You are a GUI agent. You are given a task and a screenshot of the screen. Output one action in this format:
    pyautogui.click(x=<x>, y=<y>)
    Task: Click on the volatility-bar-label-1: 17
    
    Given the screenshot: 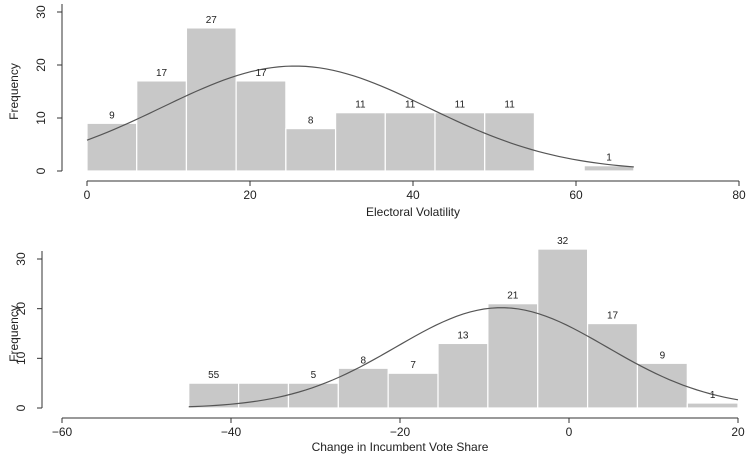 What is the action you would take?
    pyautogui.click(x=162, y=73)
    